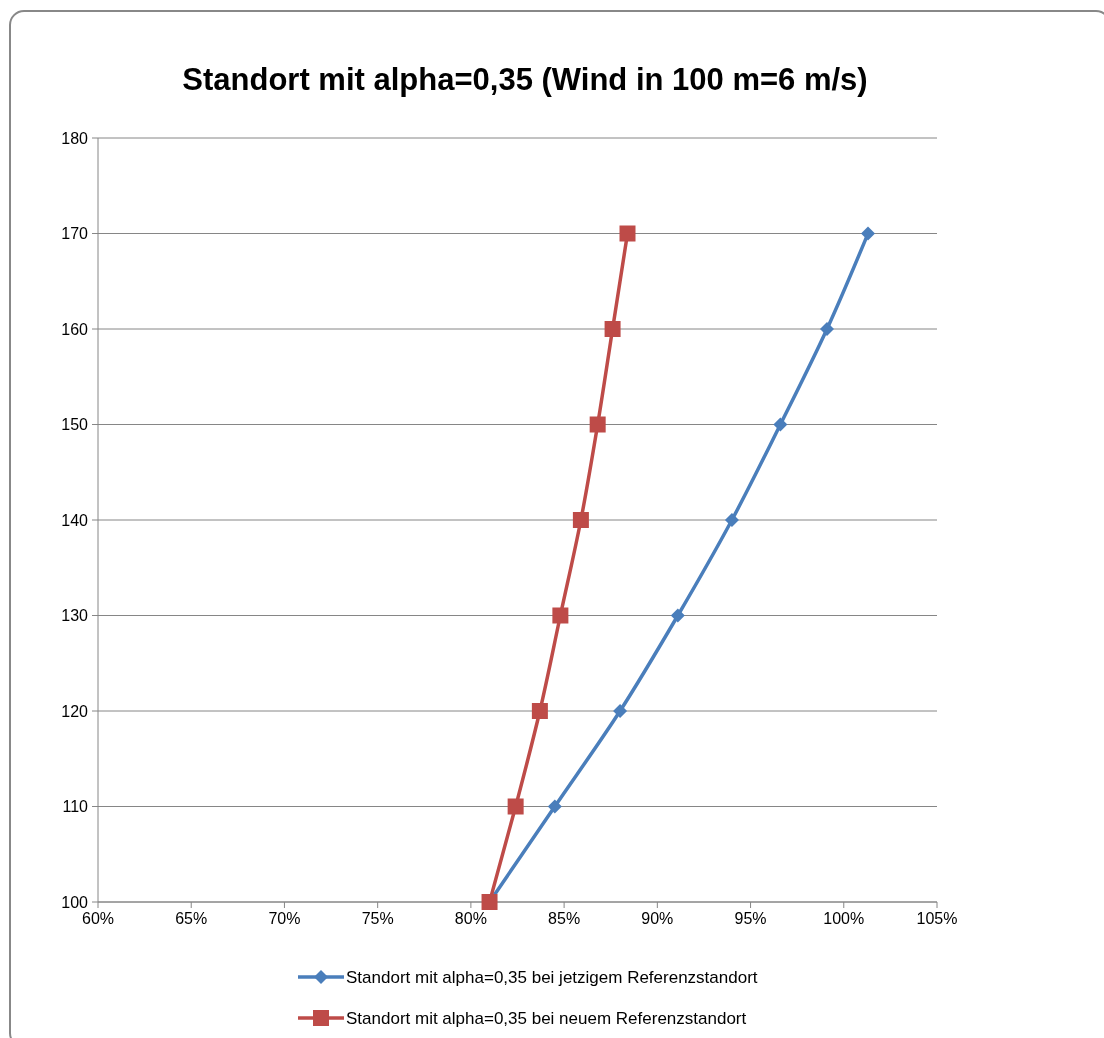  I want to click on legend-label: Standort mit alpha=0,35 bei neuem Referenzstandort, so click(546, 1018).